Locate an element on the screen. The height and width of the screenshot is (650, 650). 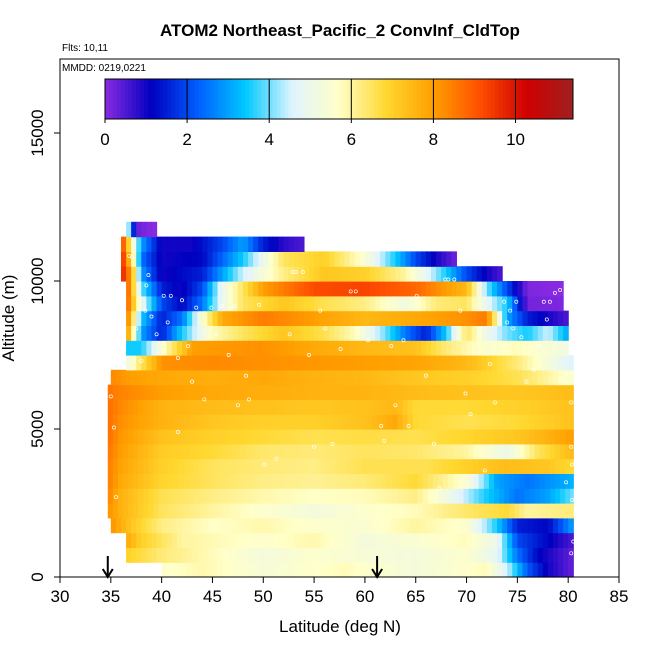
x-axis-tick-label: 30 is located at coordinates (60, 596).